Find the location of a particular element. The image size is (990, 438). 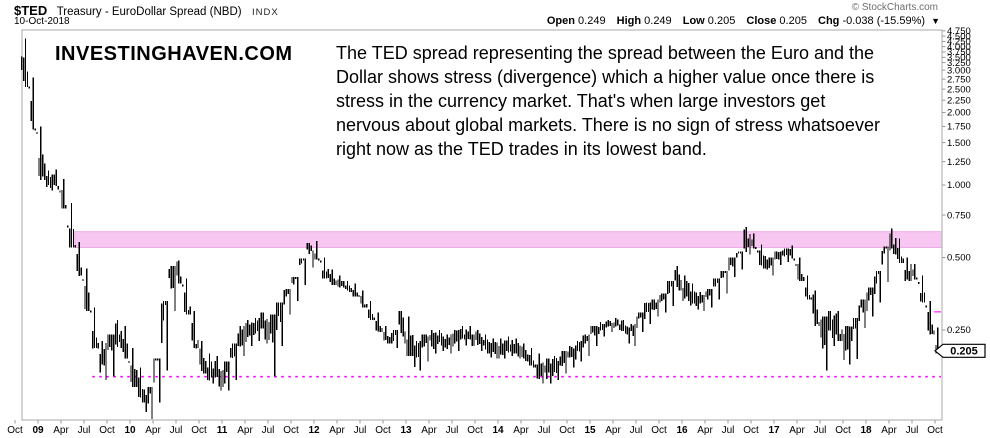

chg-value: -0.038 (-15.59%) is located at coordinates (884, 21).